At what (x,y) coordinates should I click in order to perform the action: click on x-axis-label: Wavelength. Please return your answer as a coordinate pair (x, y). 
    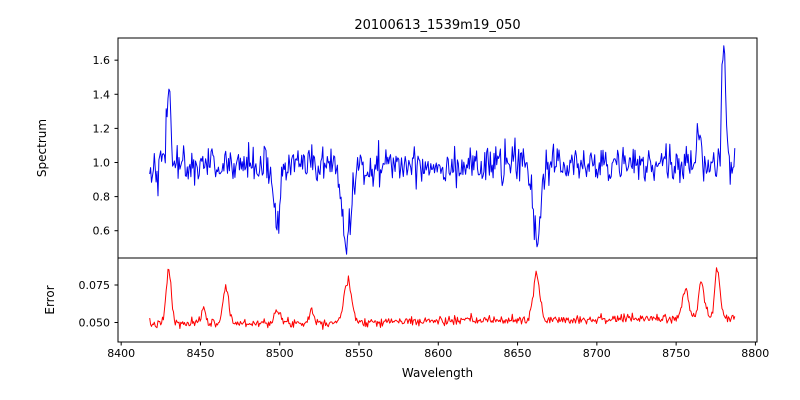
    Looking at the image, I should click on (437, 373).